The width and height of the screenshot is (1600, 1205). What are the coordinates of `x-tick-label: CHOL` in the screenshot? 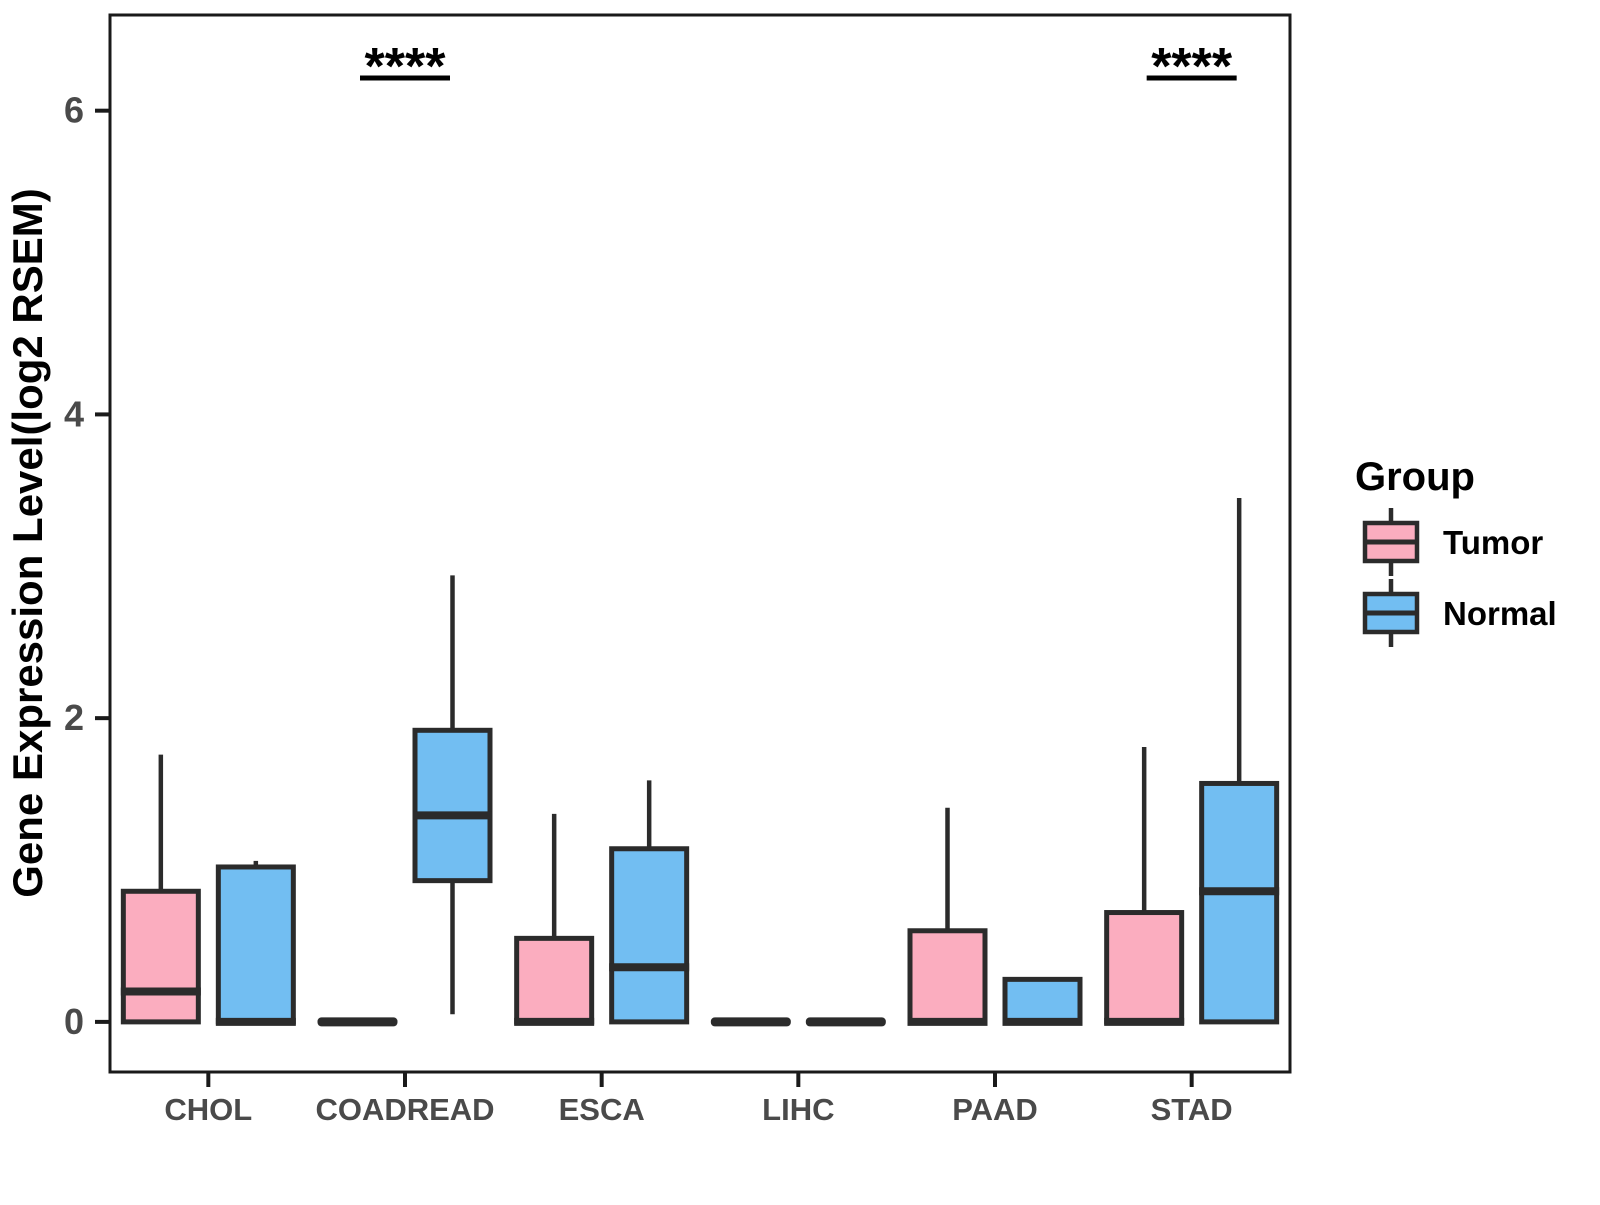 It's located at (208, 1109).